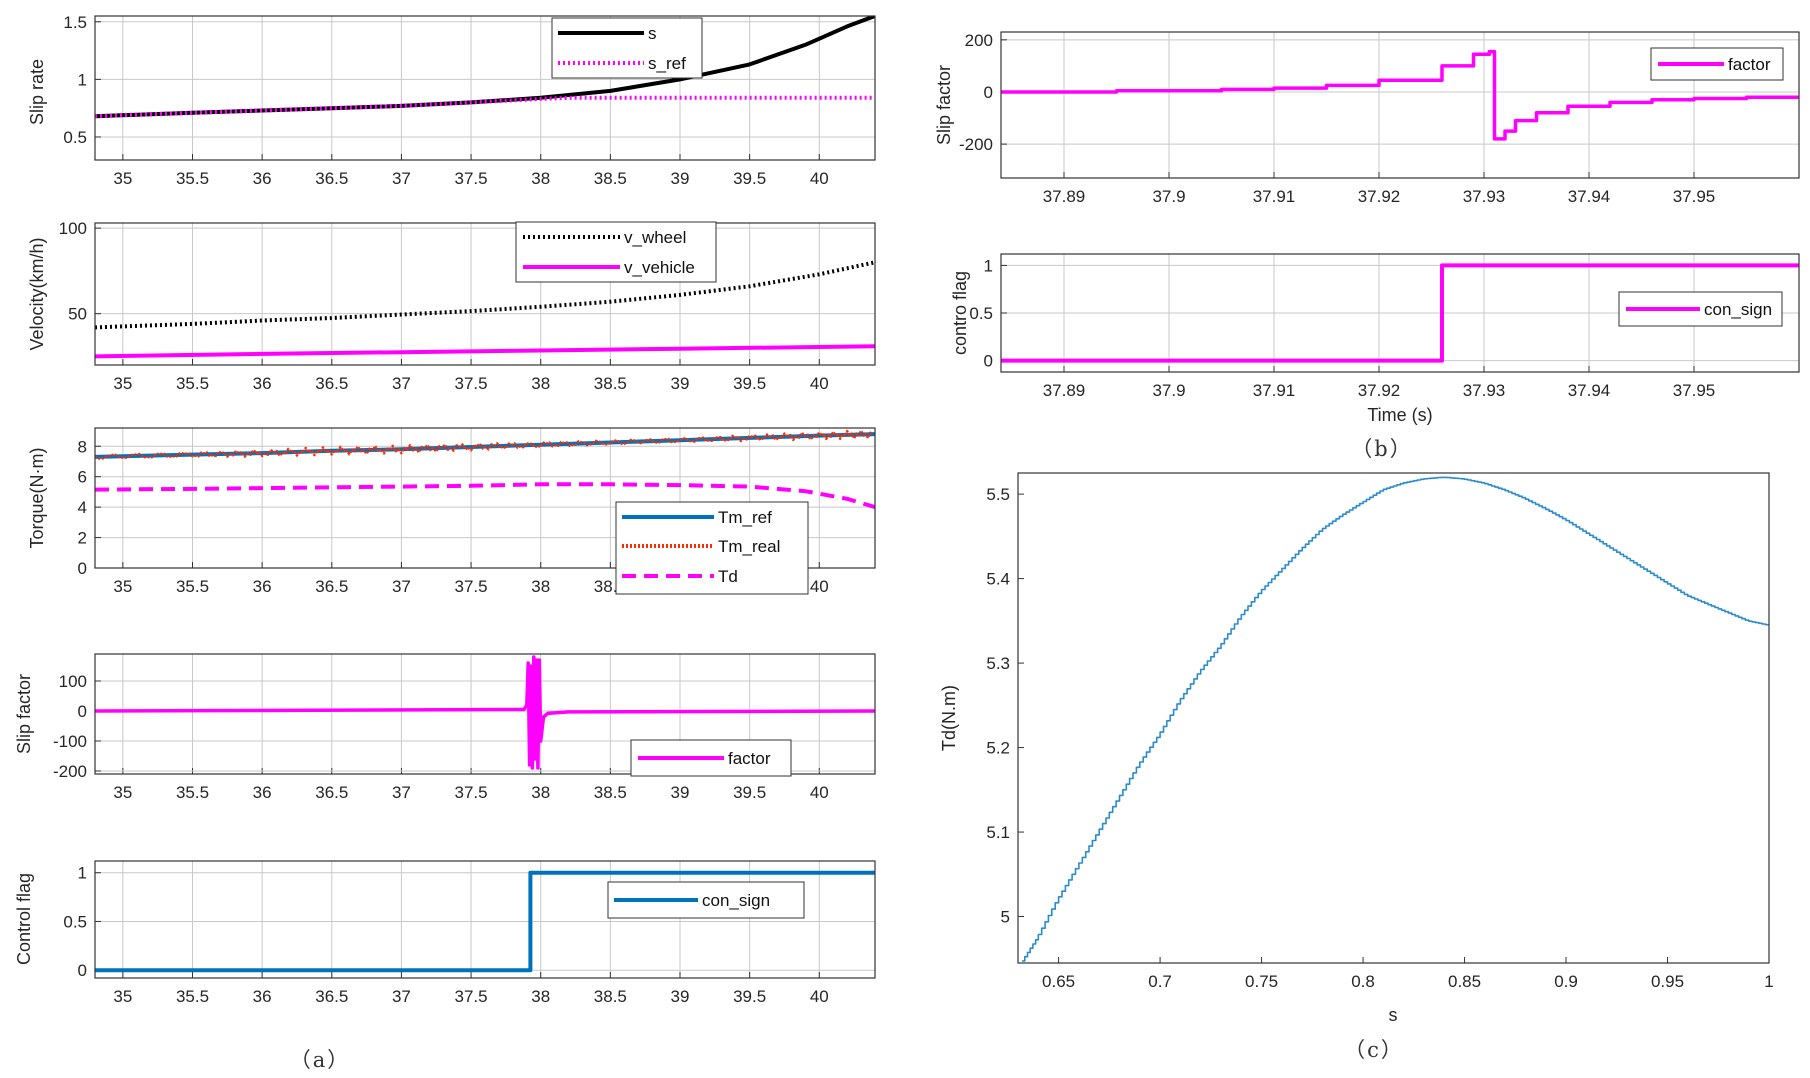  Describe the element at coordinates (320, 1060) in the screenshot. I see `caption-a: （a）` at that location.